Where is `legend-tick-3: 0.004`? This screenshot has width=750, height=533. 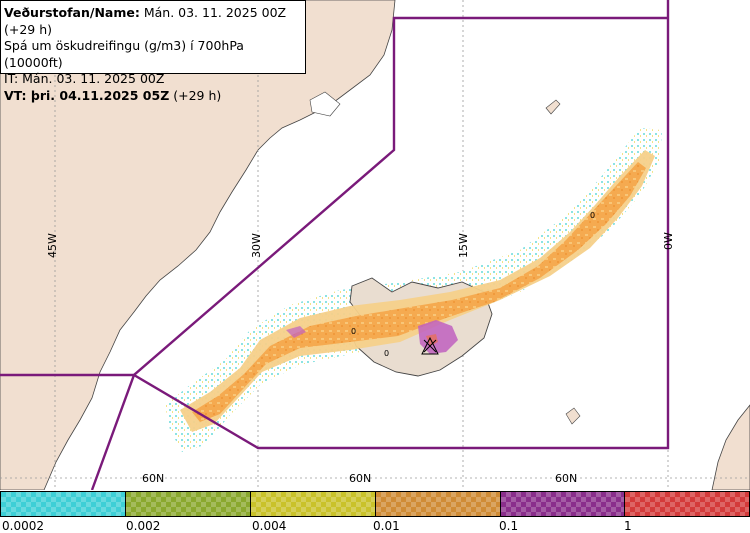
legend-tick-3: 0.004 is located at coordinates (269, 526).